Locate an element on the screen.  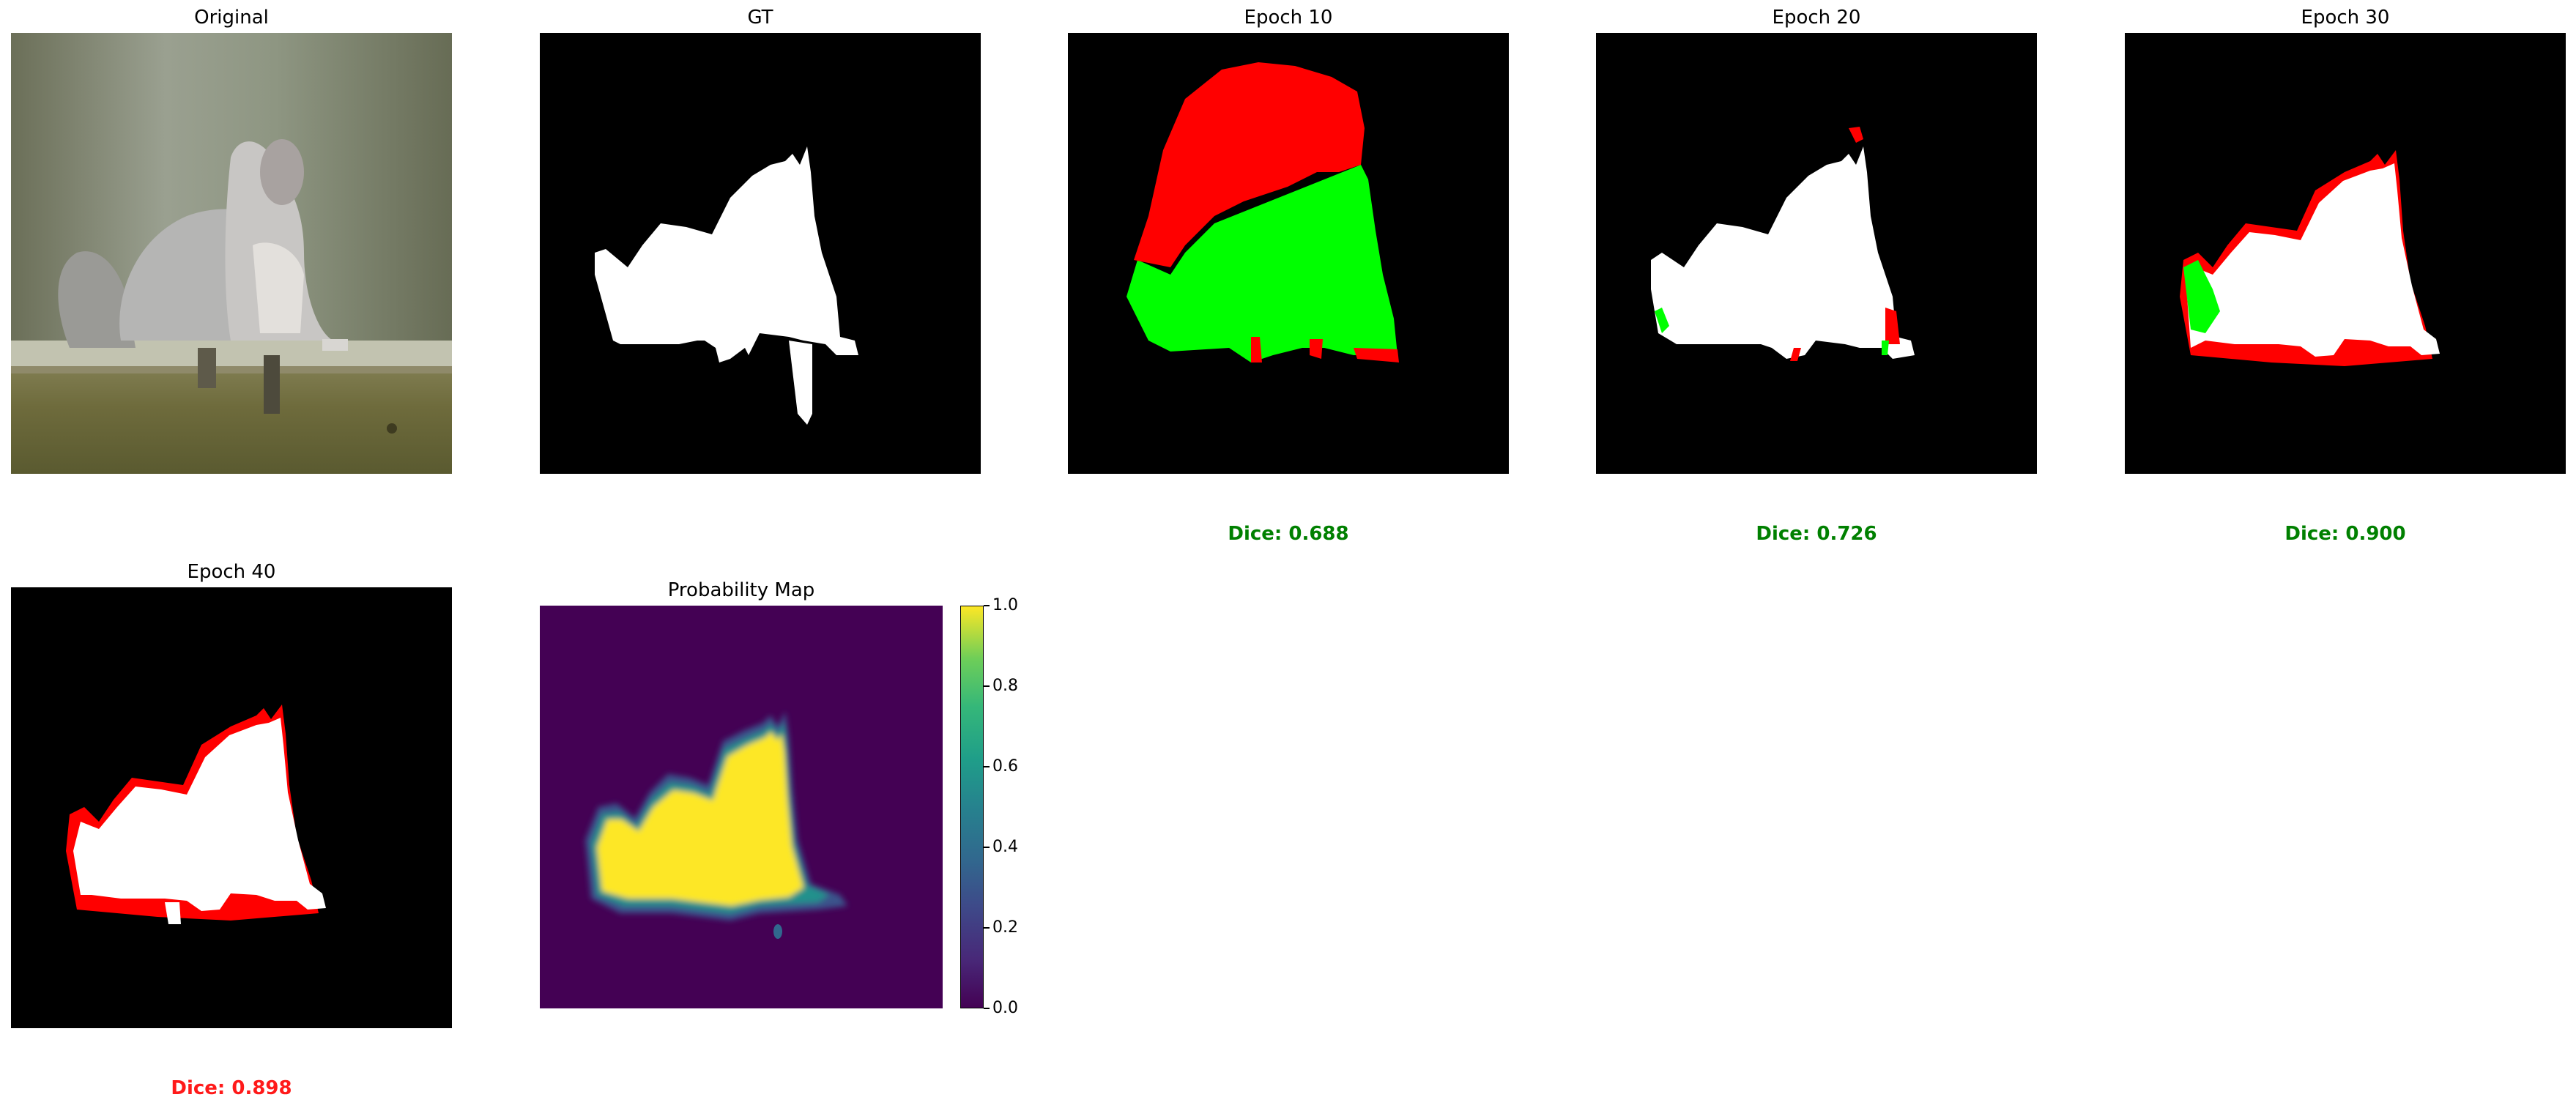
colorbar-tick-label: 0.0 is located at coordinates (1005, 1008).